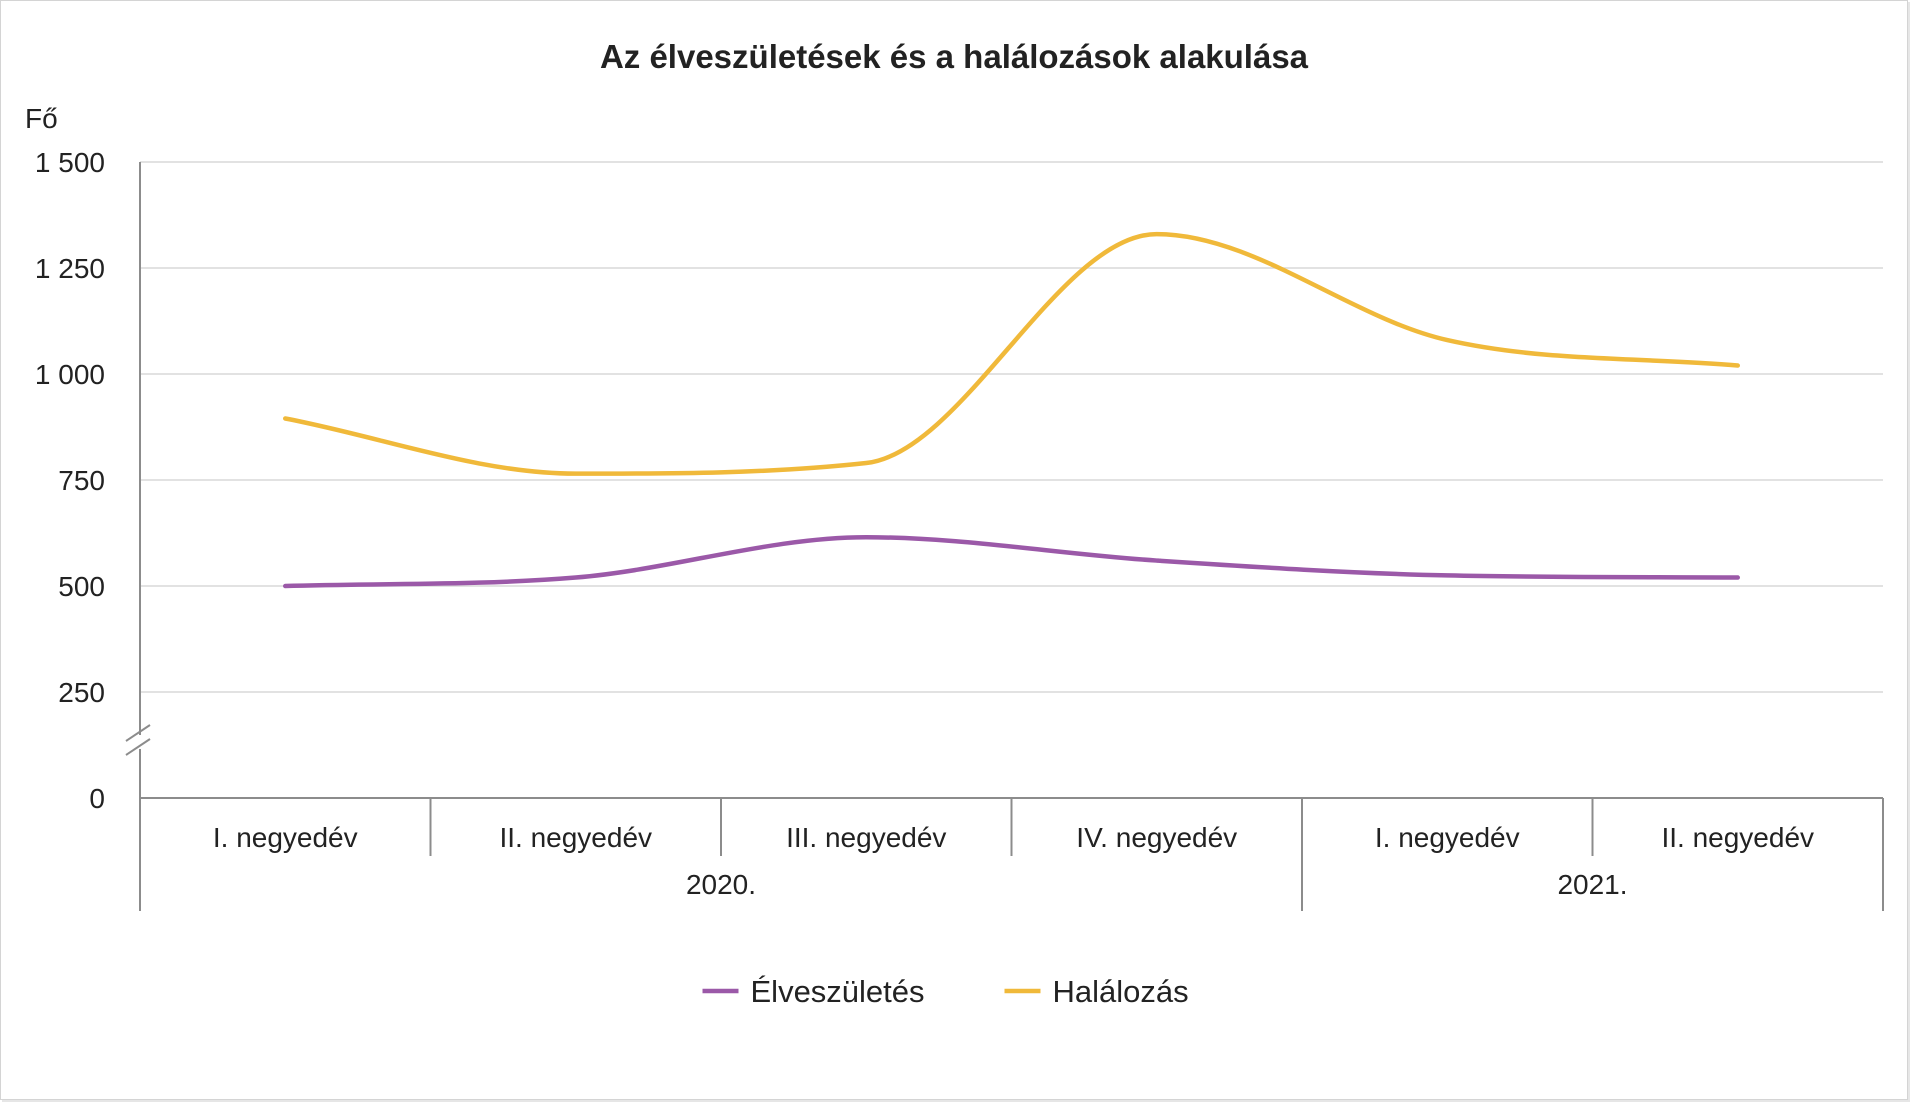 Image resolution: width=1920 pixels, height=1109 pixels. Describe the element at coordinates (1592, 884) in the screenshot. I see `x-group-label: 2021.` at that location.